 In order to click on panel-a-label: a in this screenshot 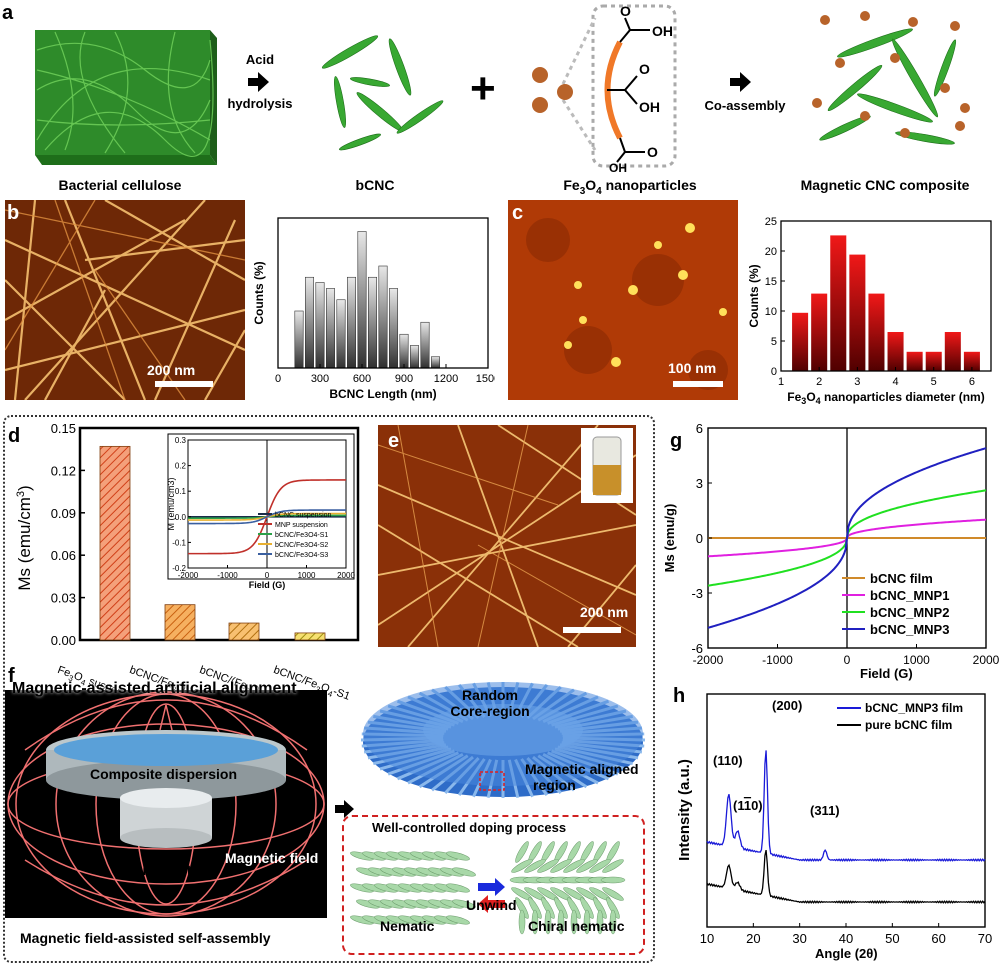, I will do `click(8, 13)`.